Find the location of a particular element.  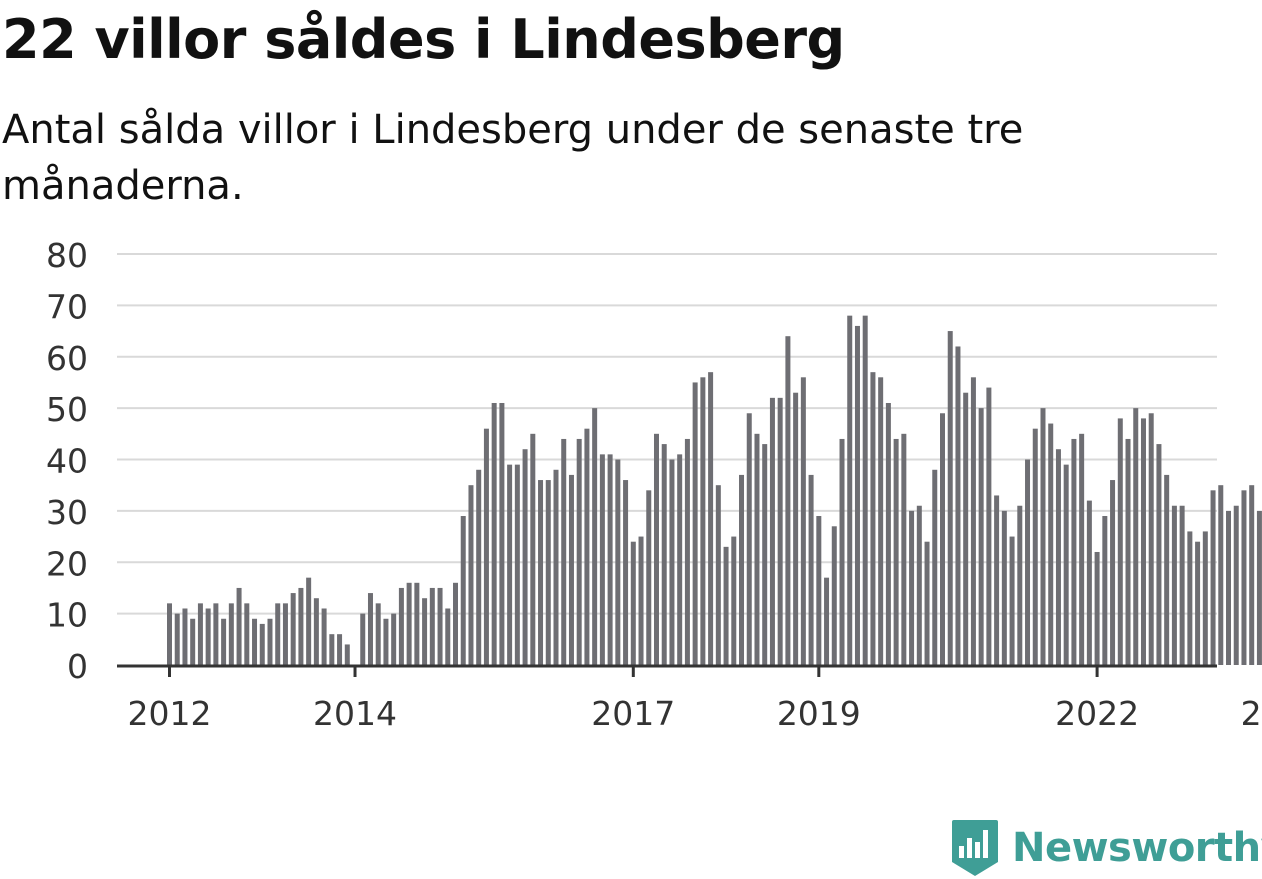

chart-badge-icon is located at coordinates (975, 848).